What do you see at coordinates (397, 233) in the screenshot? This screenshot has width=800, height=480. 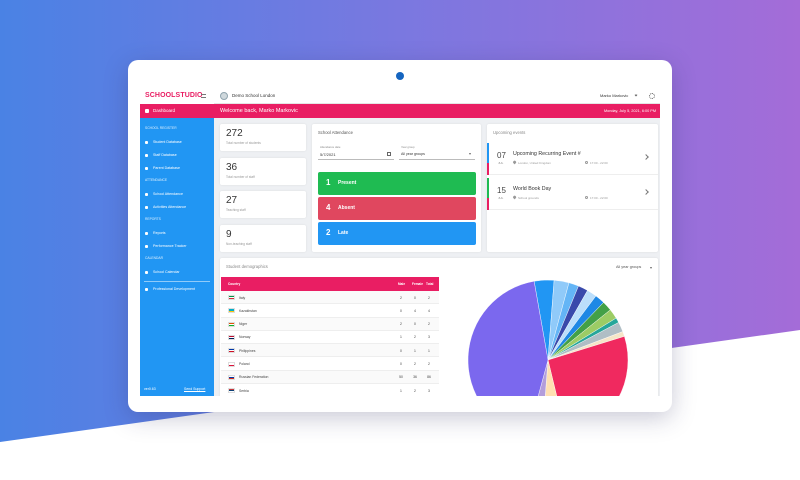 I see `attendance-button: 2 Late` at bounding box center [397, 233].